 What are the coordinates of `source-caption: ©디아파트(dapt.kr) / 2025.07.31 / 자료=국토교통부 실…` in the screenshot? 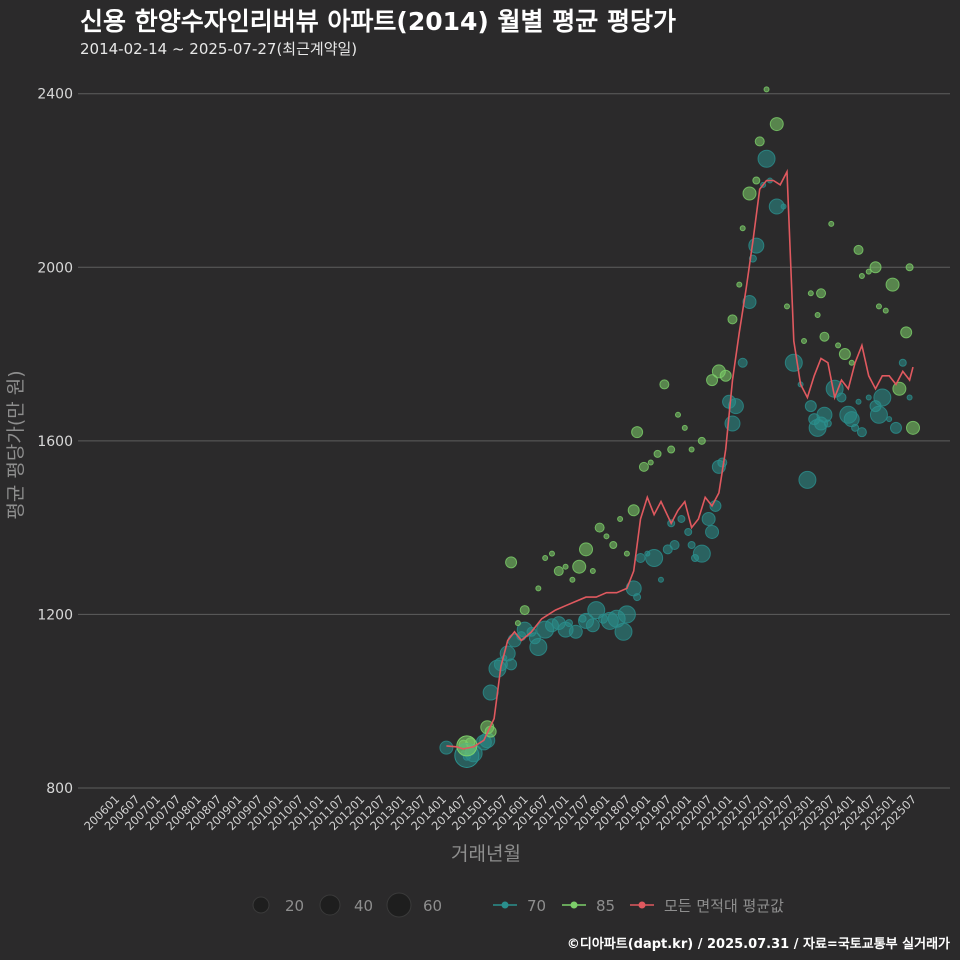 It's located at (758, 944).